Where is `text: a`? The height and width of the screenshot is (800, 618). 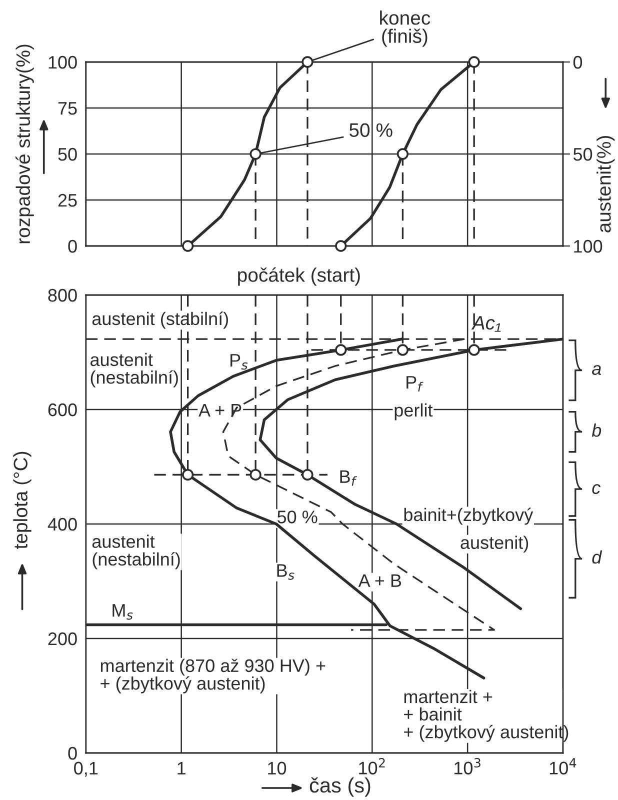
text: a is located at coordinates (597, 370).